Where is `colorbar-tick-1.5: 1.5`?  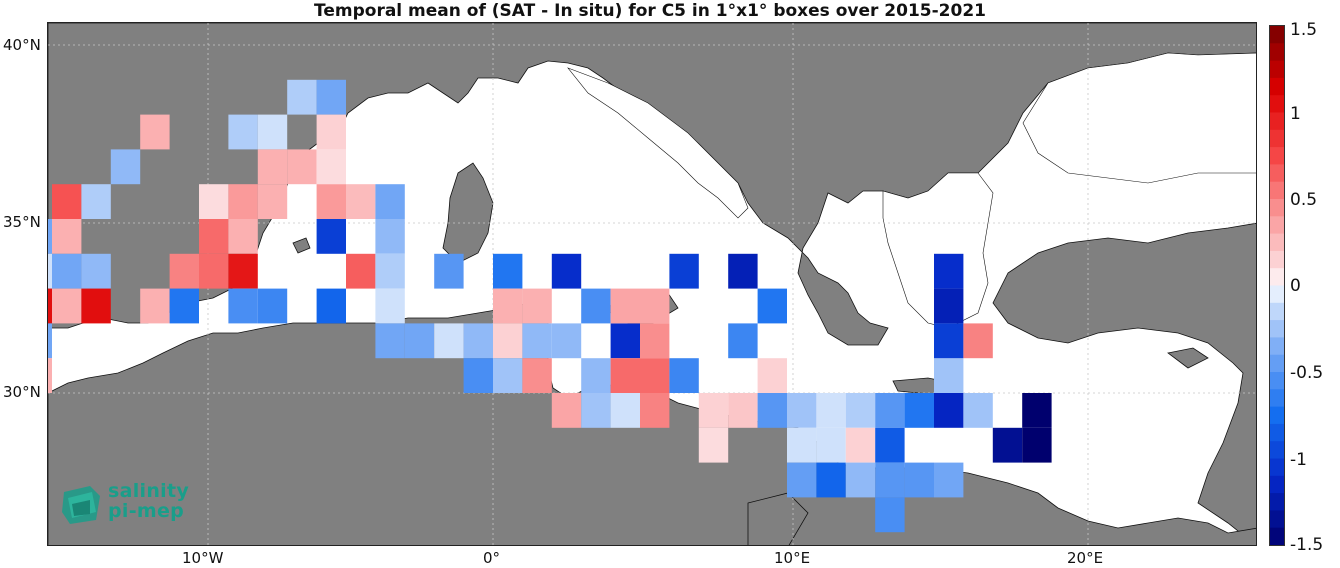
colorbar-tick-1.5: 1.5 is located at coordinates (1304, 30).